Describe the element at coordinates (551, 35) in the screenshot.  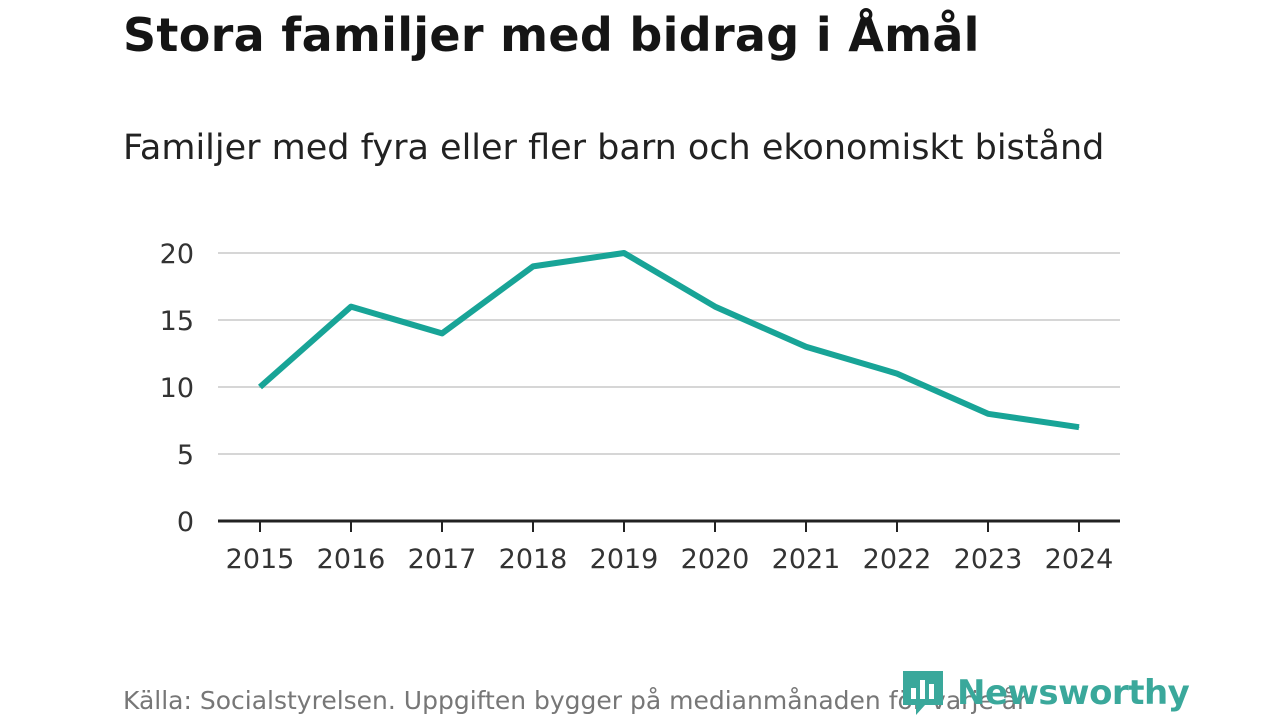
I see `chart-title: Stora familjer med bidrag i Åmål` at that location.